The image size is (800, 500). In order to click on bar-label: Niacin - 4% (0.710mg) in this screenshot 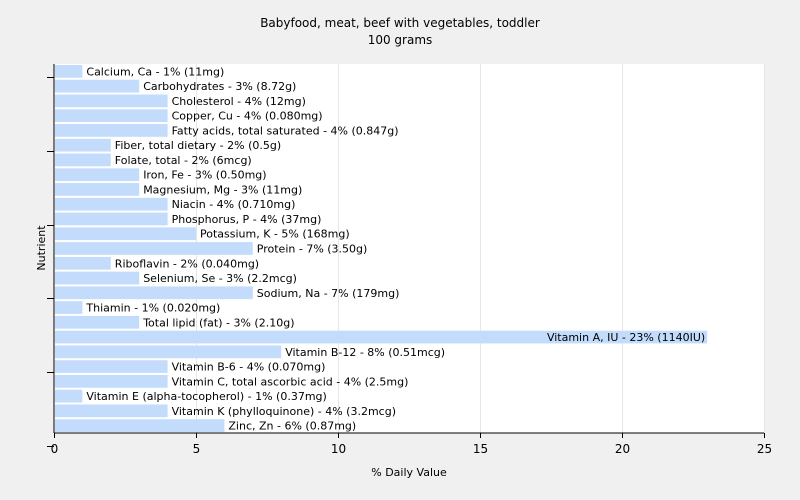, I will do `click(234, 204)`.